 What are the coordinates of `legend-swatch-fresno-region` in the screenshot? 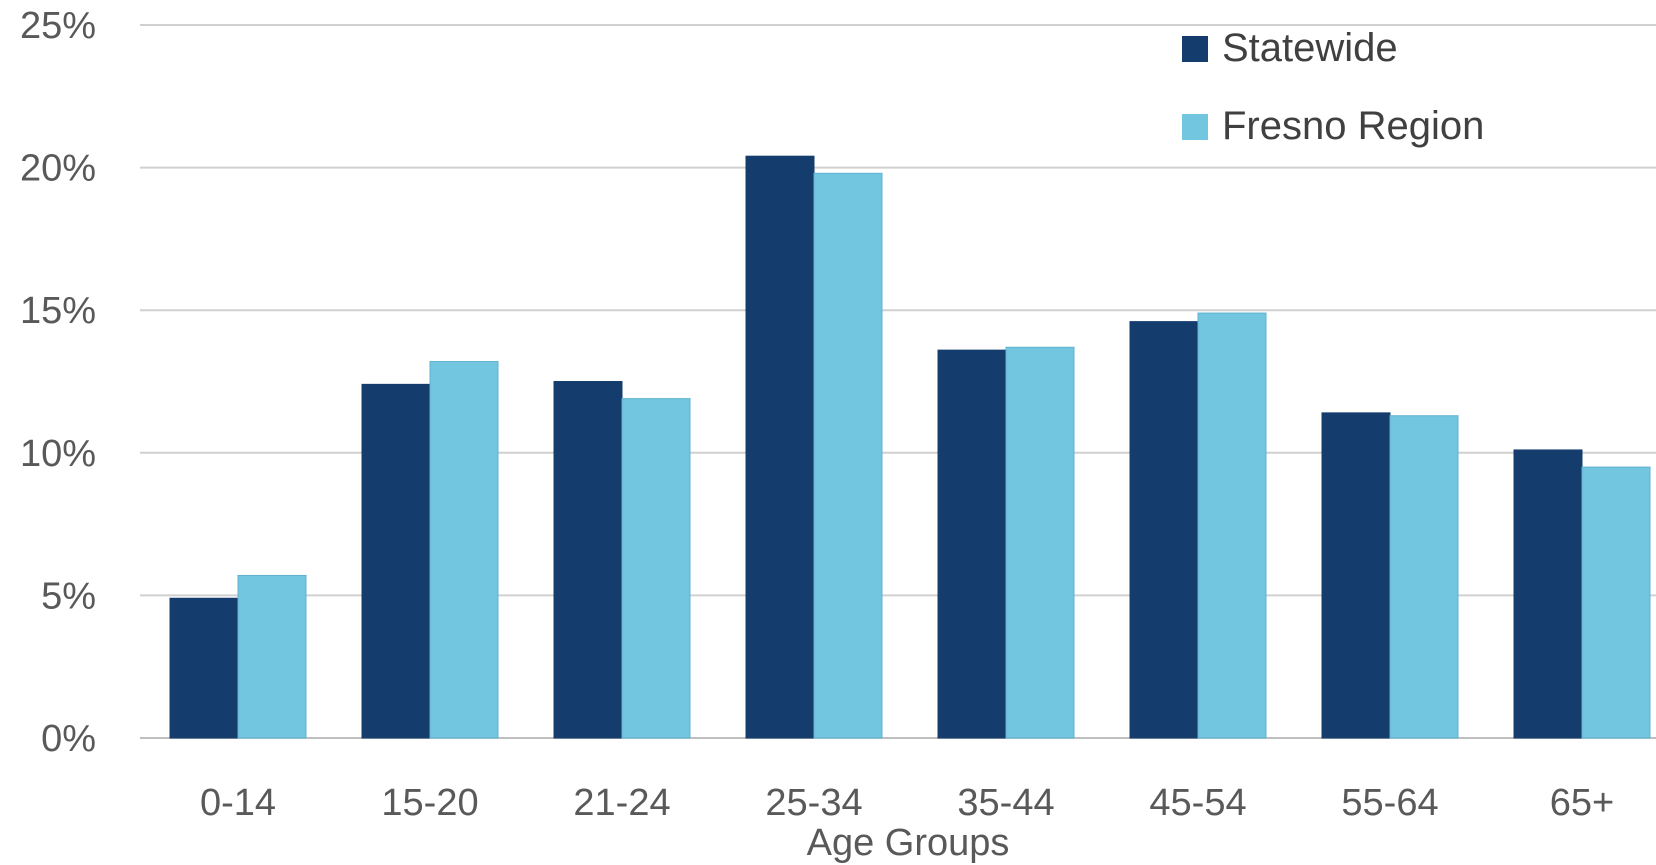 It's located at (1195, 127).